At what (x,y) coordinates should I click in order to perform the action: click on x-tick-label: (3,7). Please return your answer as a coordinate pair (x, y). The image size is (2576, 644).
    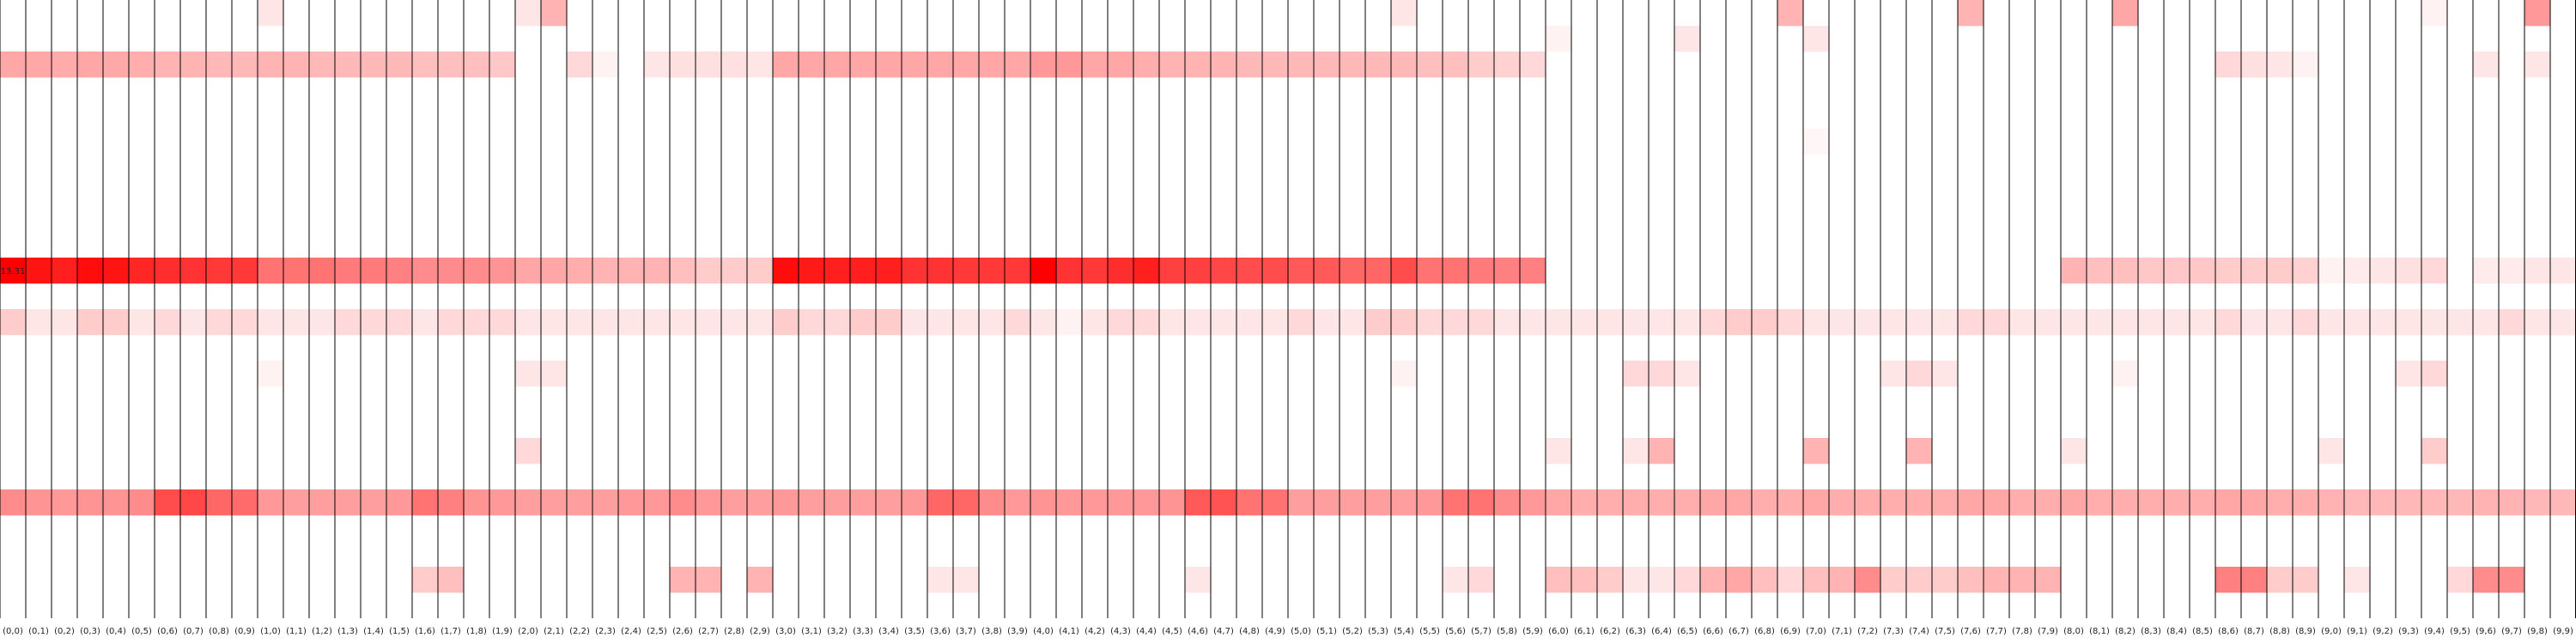
    Looking at the image, I should click on (966, 631).